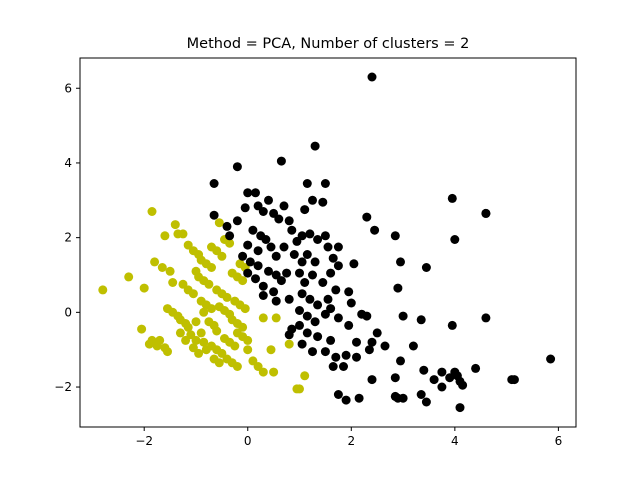 Image resolution: width=640 pixels, height=480 pixels. What do you see at coordinates (144, 441) in the screenshot?
I see `x-tick-label: −2` at bounding box center [144, 441].